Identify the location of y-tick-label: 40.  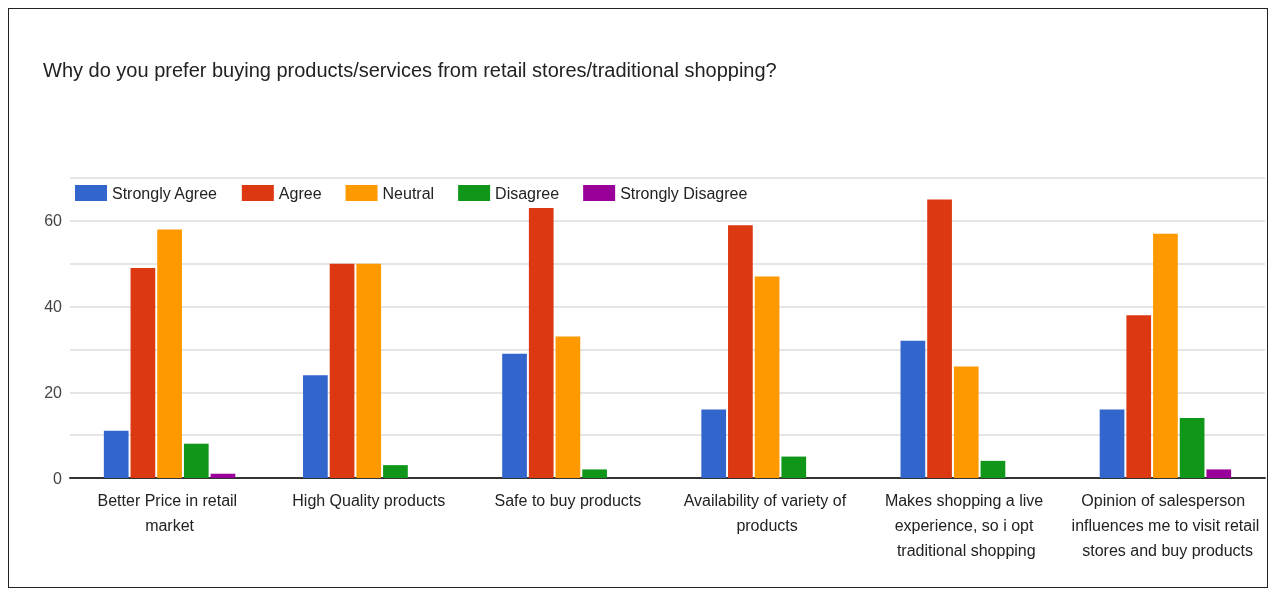
(53, 307).